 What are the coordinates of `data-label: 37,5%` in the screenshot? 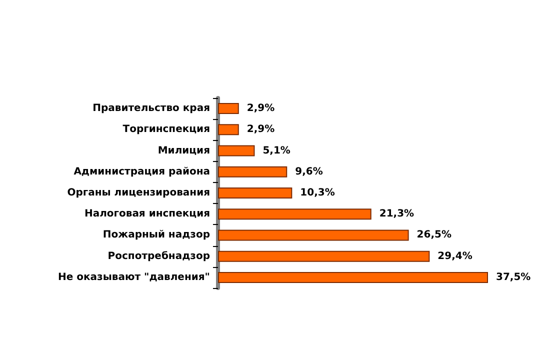 It's located at (513, 277).